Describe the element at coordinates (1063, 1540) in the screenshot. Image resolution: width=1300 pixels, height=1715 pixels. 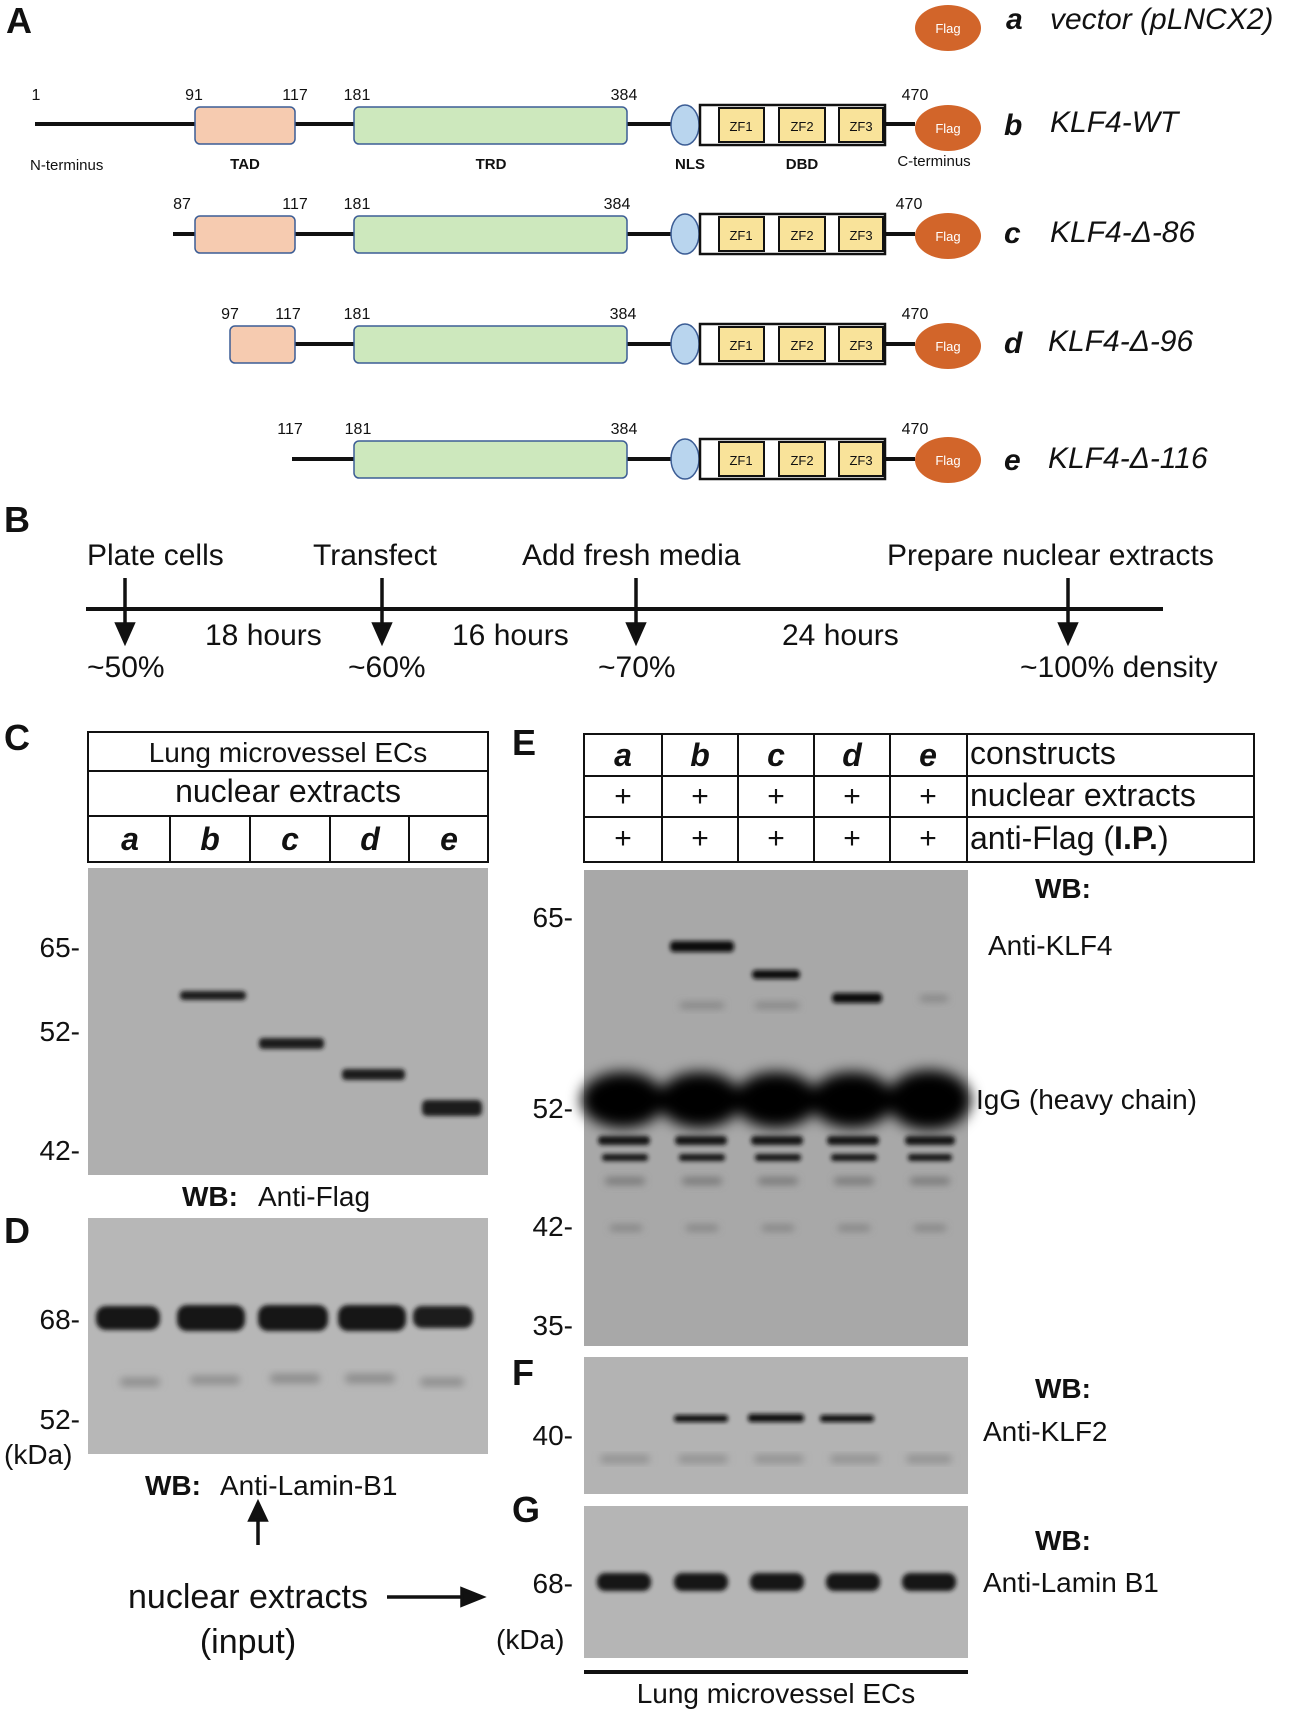
I see `panel-g-wb-prefix: WB:` at that location.